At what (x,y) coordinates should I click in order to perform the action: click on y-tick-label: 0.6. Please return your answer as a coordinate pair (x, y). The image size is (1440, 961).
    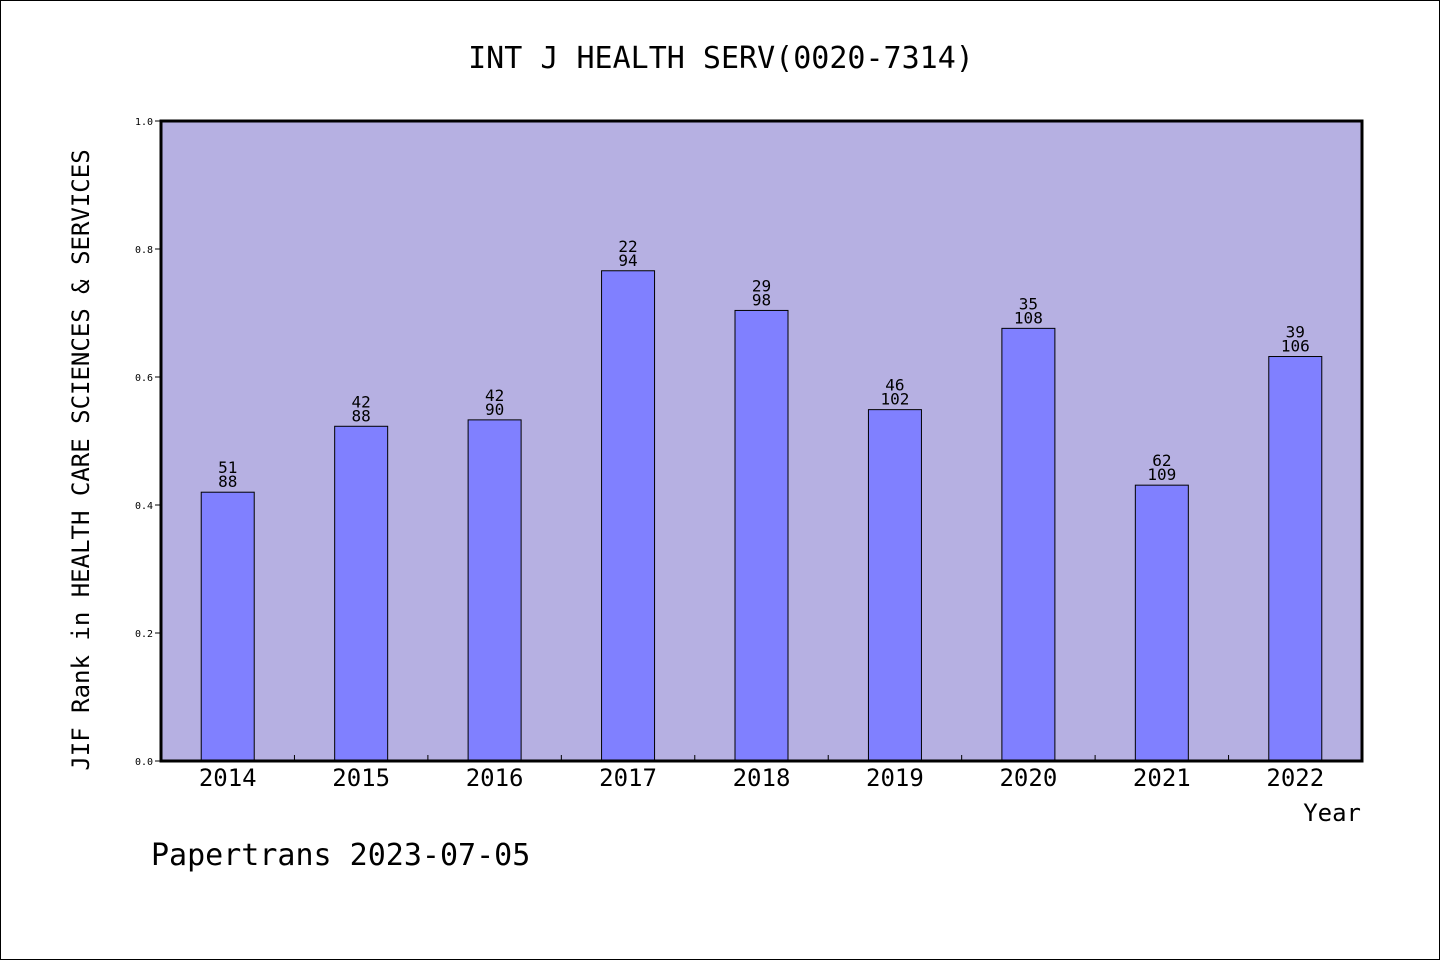
    Looking at the image, I should click on (144, 378).